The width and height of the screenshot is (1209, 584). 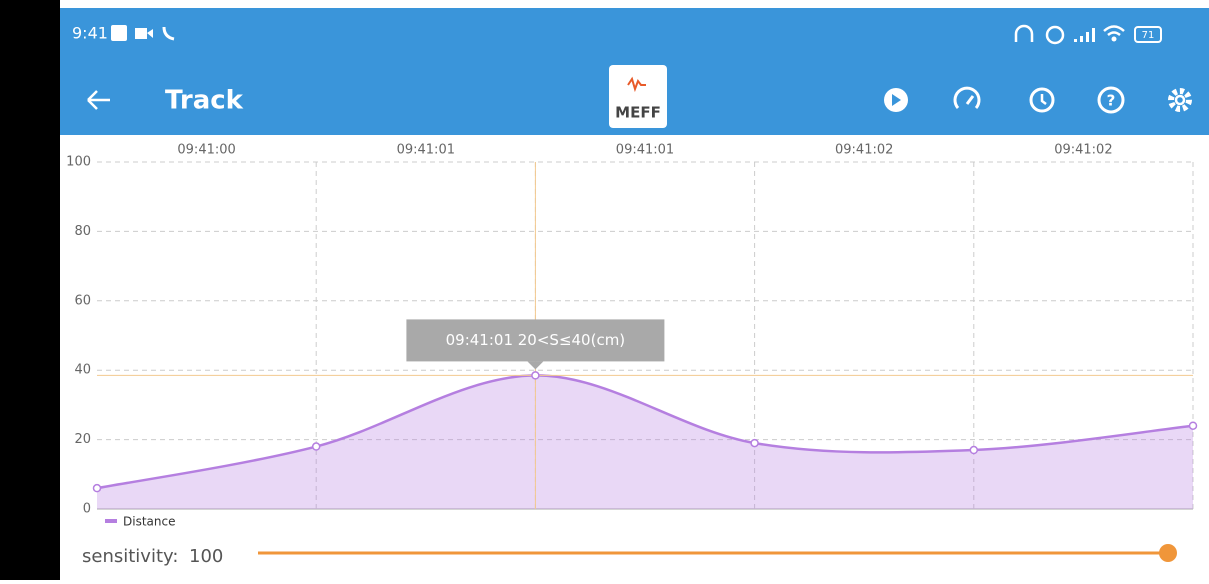 What do you see at coordinates (98, 100) in the screenshot?
I see `back-button` at bounding box center [98, 100].